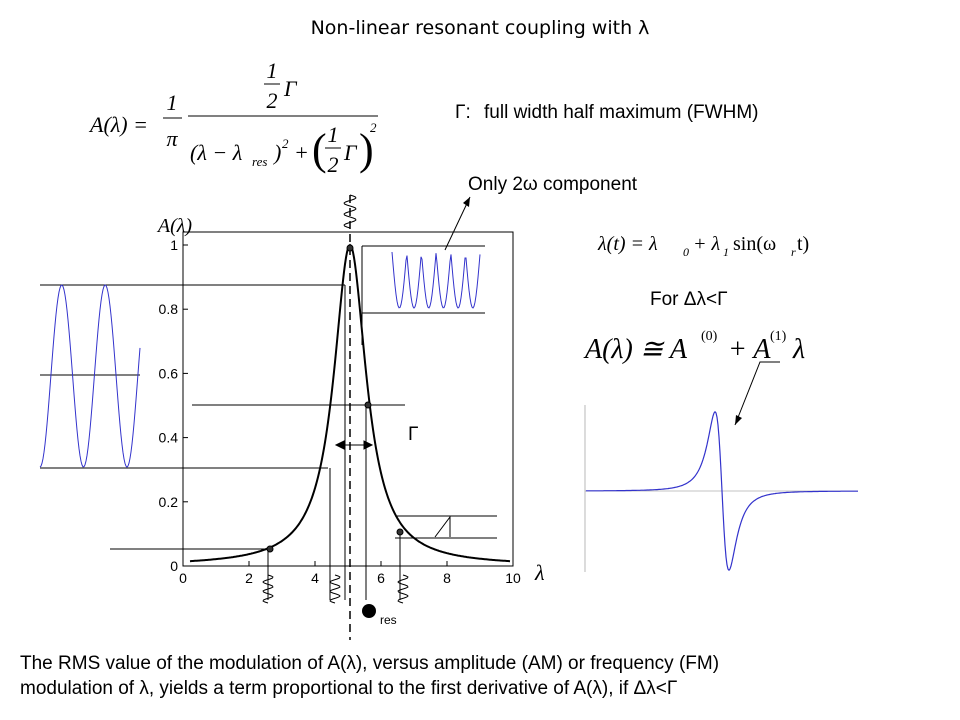 Image resolution: width=960 pixels, height=720 pixels. What do you see at coordinates (315, 578) in the screenshot?
I see `x-tick-label: 4` at bounding box center [315, 578].